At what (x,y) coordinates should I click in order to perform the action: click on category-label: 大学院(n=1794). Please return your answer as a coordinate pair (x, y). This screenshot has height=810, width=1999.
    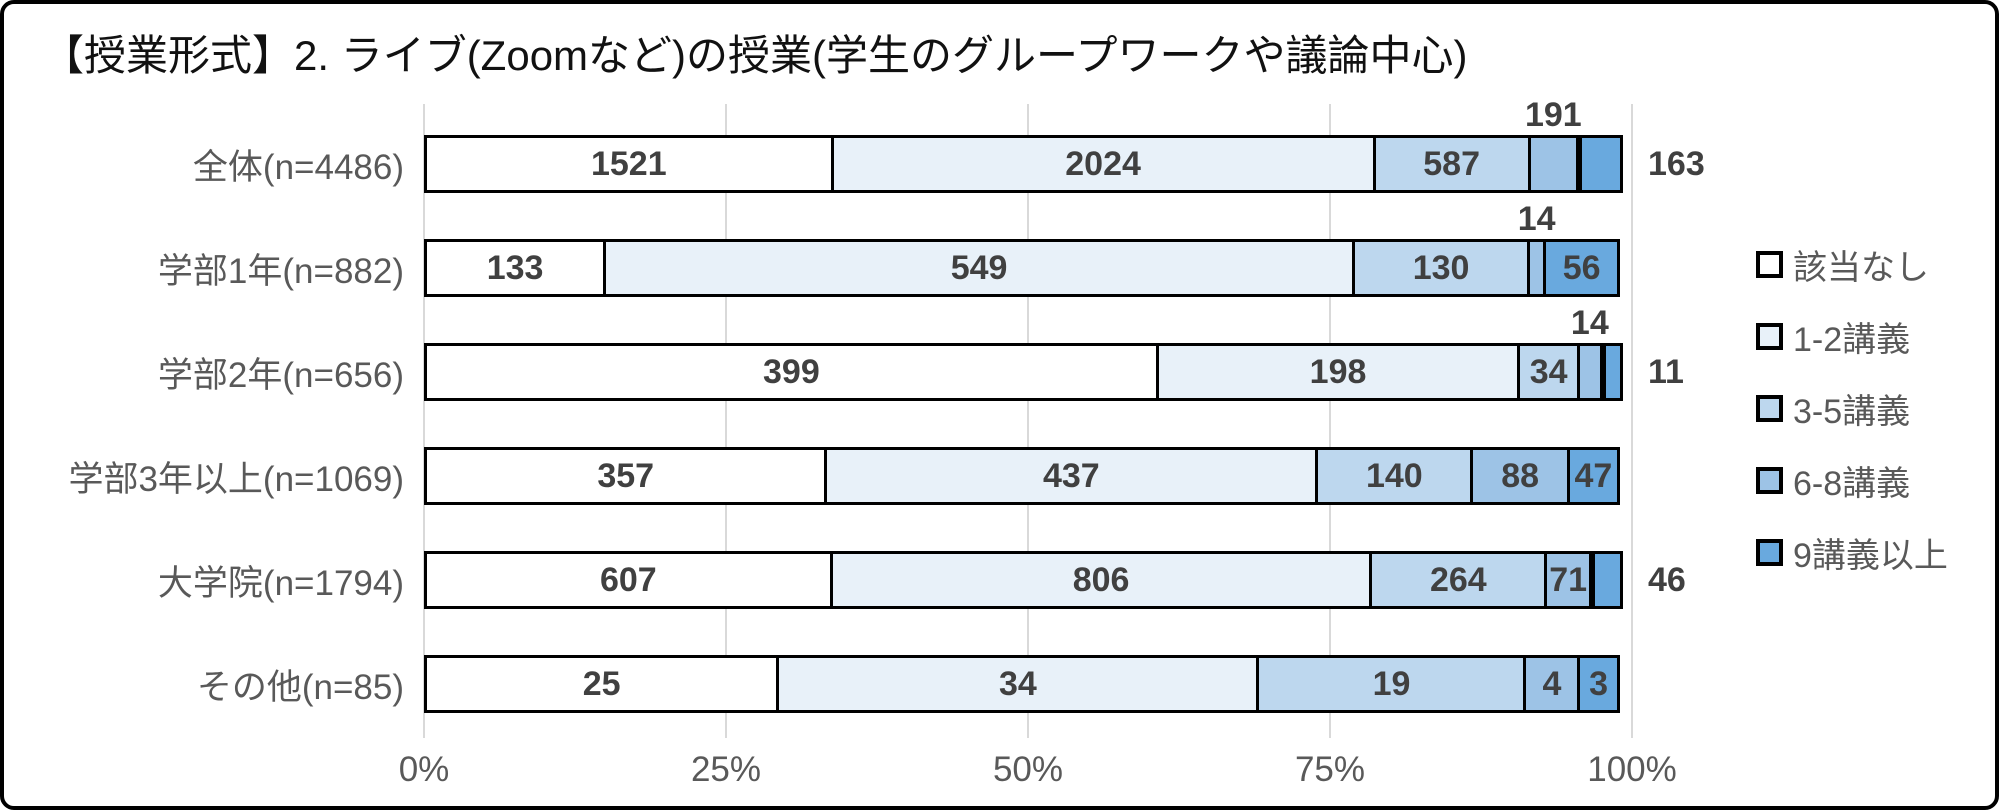
    Looking at the image, I should click on (280, 583).